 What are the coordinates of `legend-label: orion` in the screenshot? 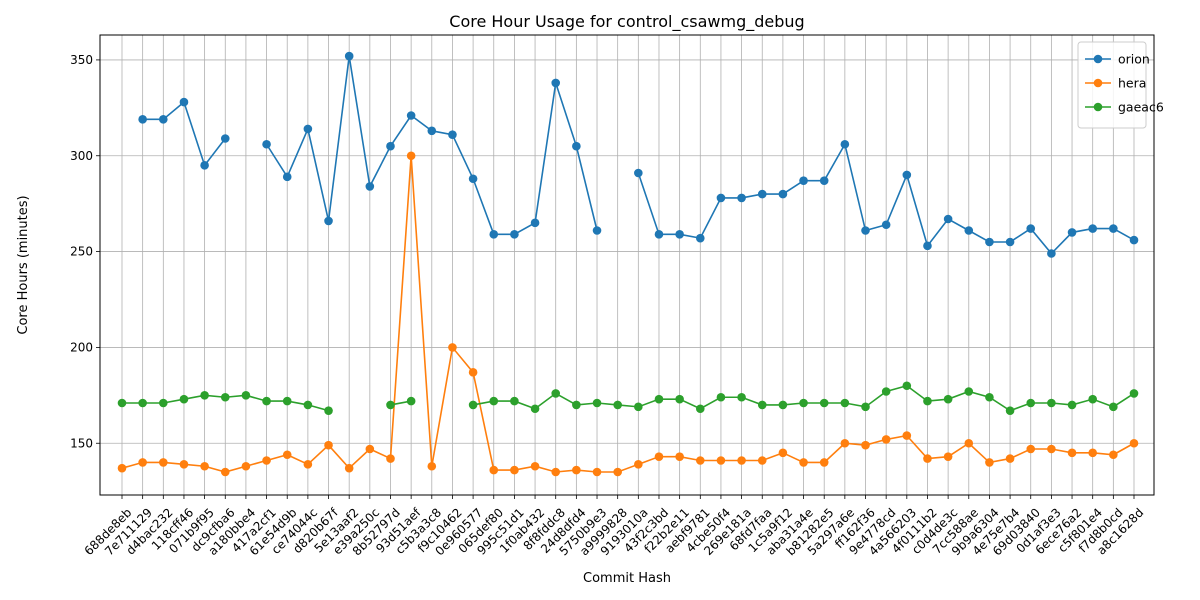 It's located at (1134, 59).